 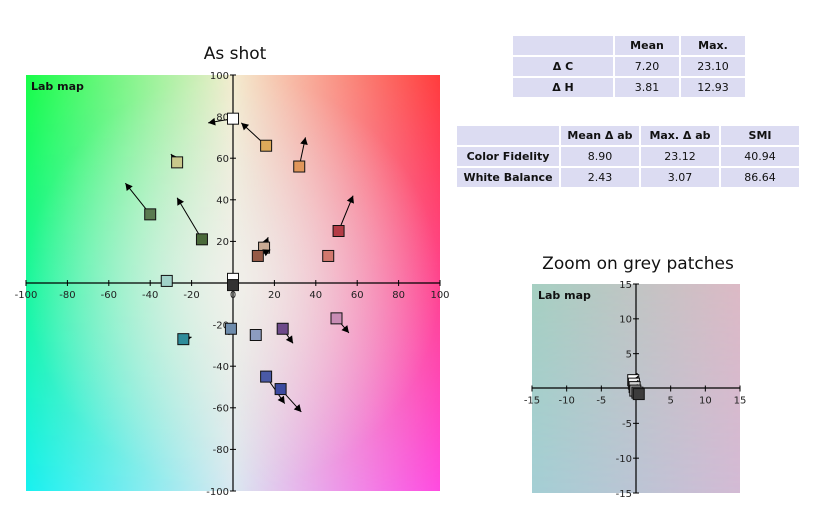 What do you see at coordinates (26, 295) in the screenshot?
I see `main-x-tick-label: -100` at bounding box center [26, 295].